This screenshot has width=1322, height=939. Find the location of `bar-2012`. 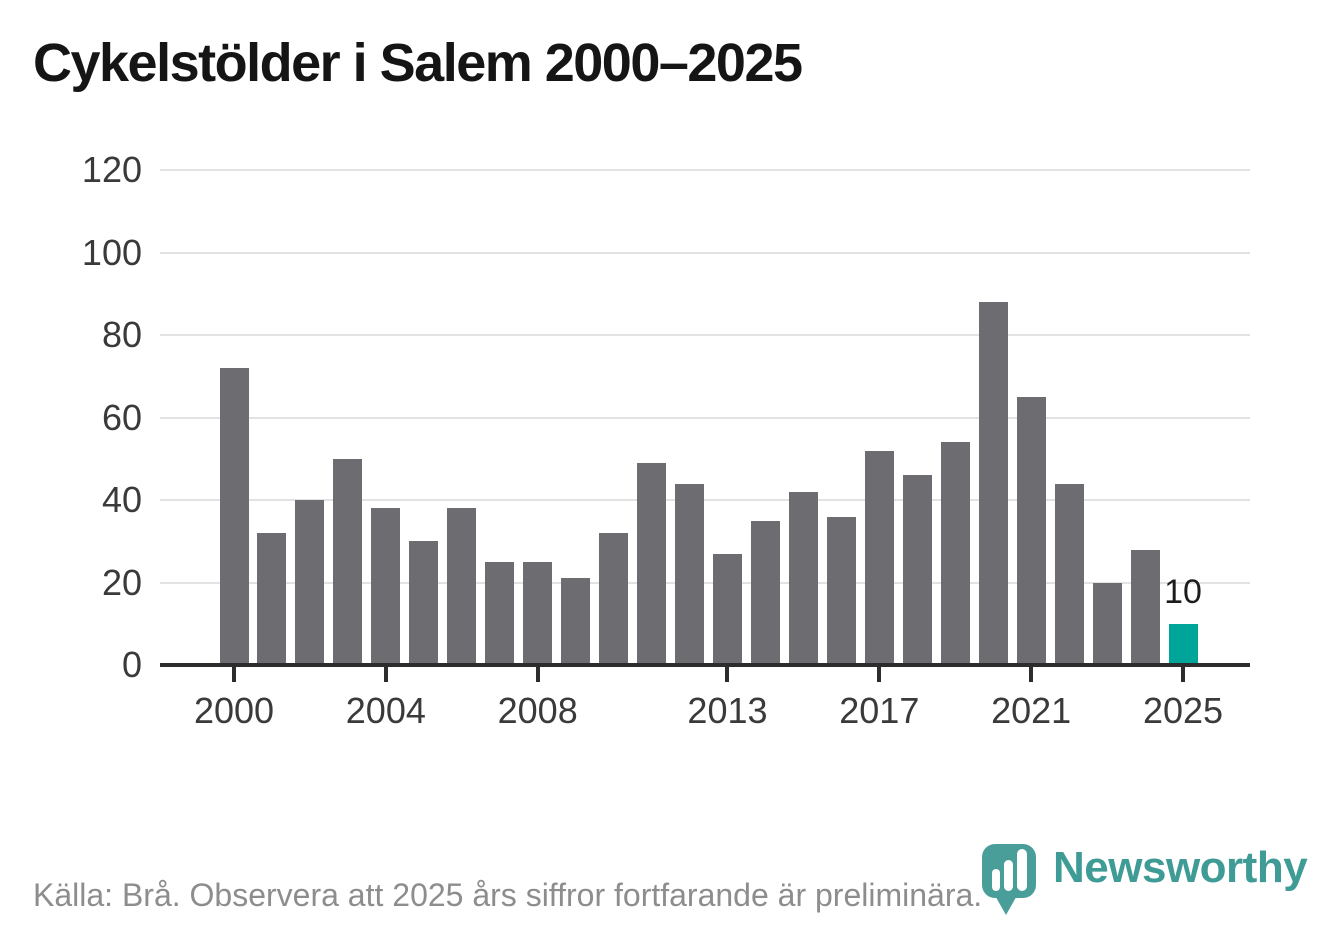

bar-2012 is located at coordinates (690, 574).